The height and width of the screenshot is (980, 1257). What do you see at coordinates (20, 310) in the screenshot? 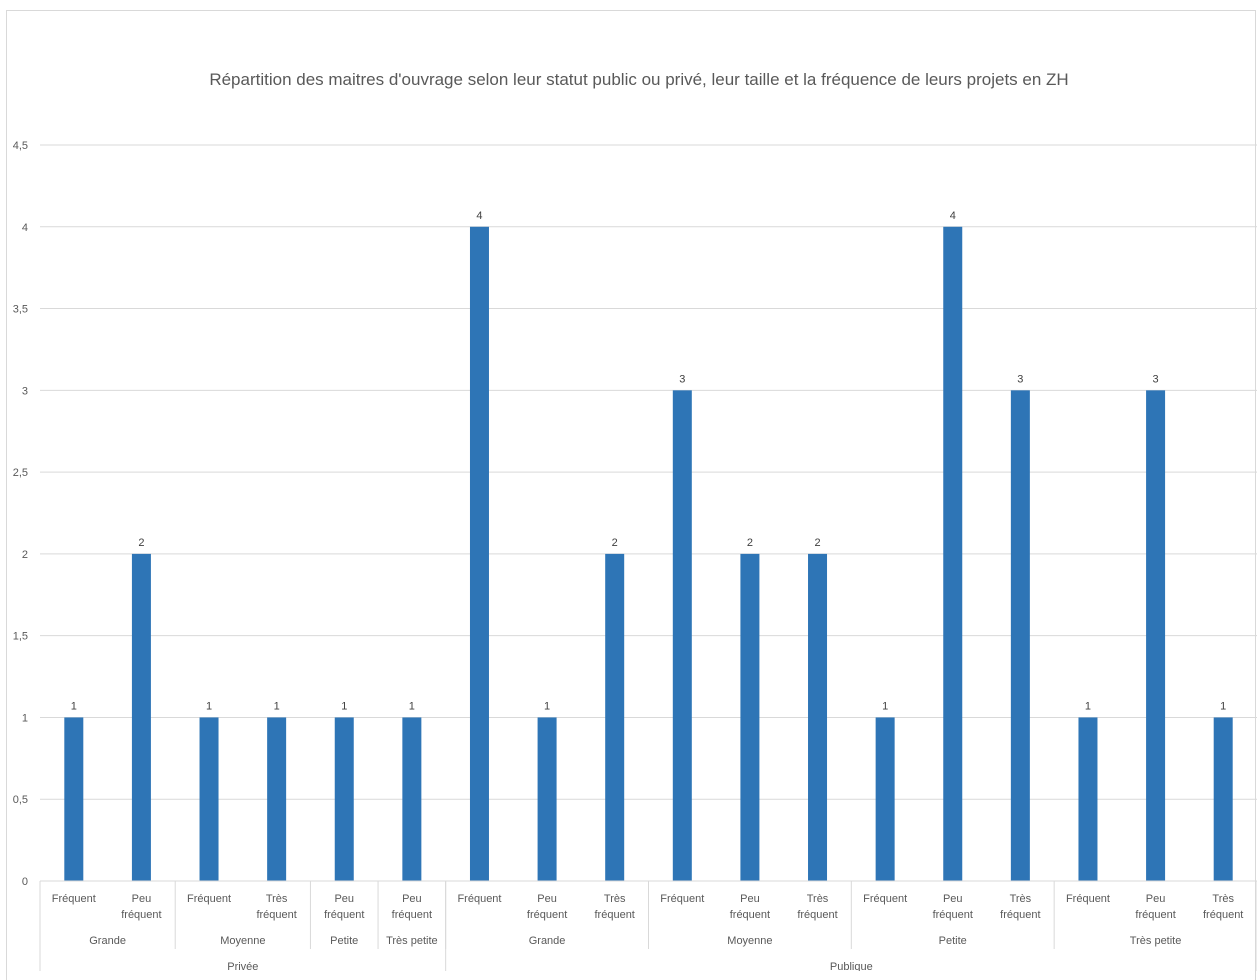
I see `y-tick-label: 3,5` at bounding box center [20, 310].